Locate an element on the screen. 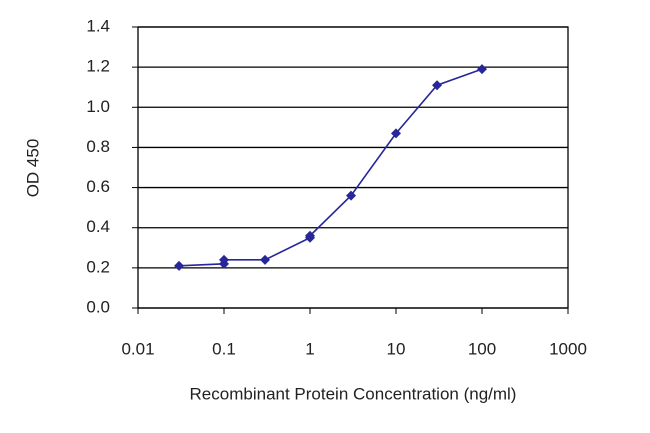 Image resolution: width=650 pixels, height=433 pixels. x-tick-label: 10 is located at coordinates (396, 348).